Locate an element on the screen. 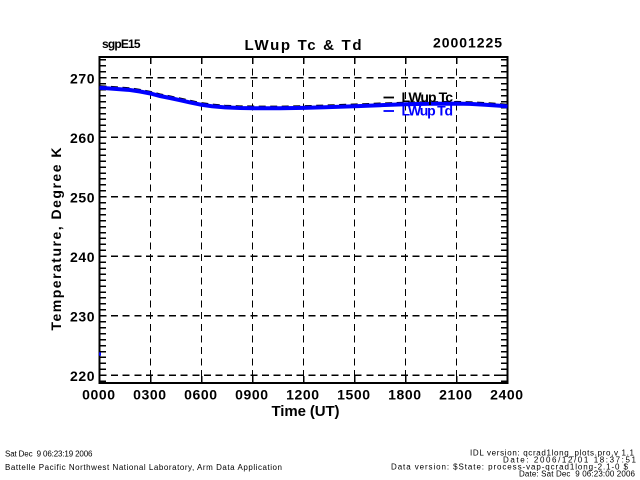 This screenshot has width=640, height=480. svg-text: 0300 is located at coordinates (149, 395).